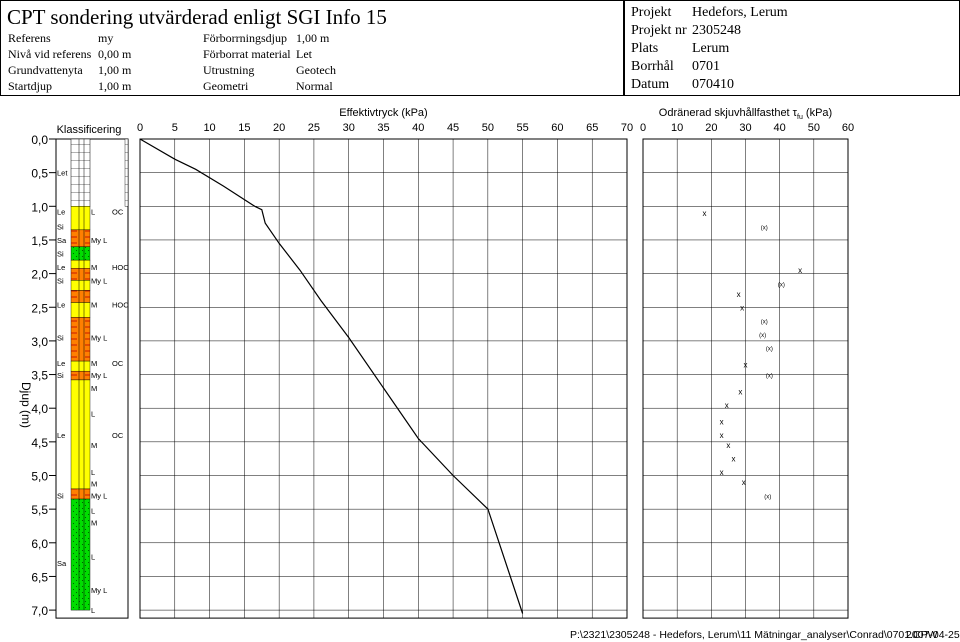 The height and width of the screenshot is (642, 960). Describe the element at coordinates (244, 128) in the screenshot. I see `effective-pressure-tick-label: 15` at that location.